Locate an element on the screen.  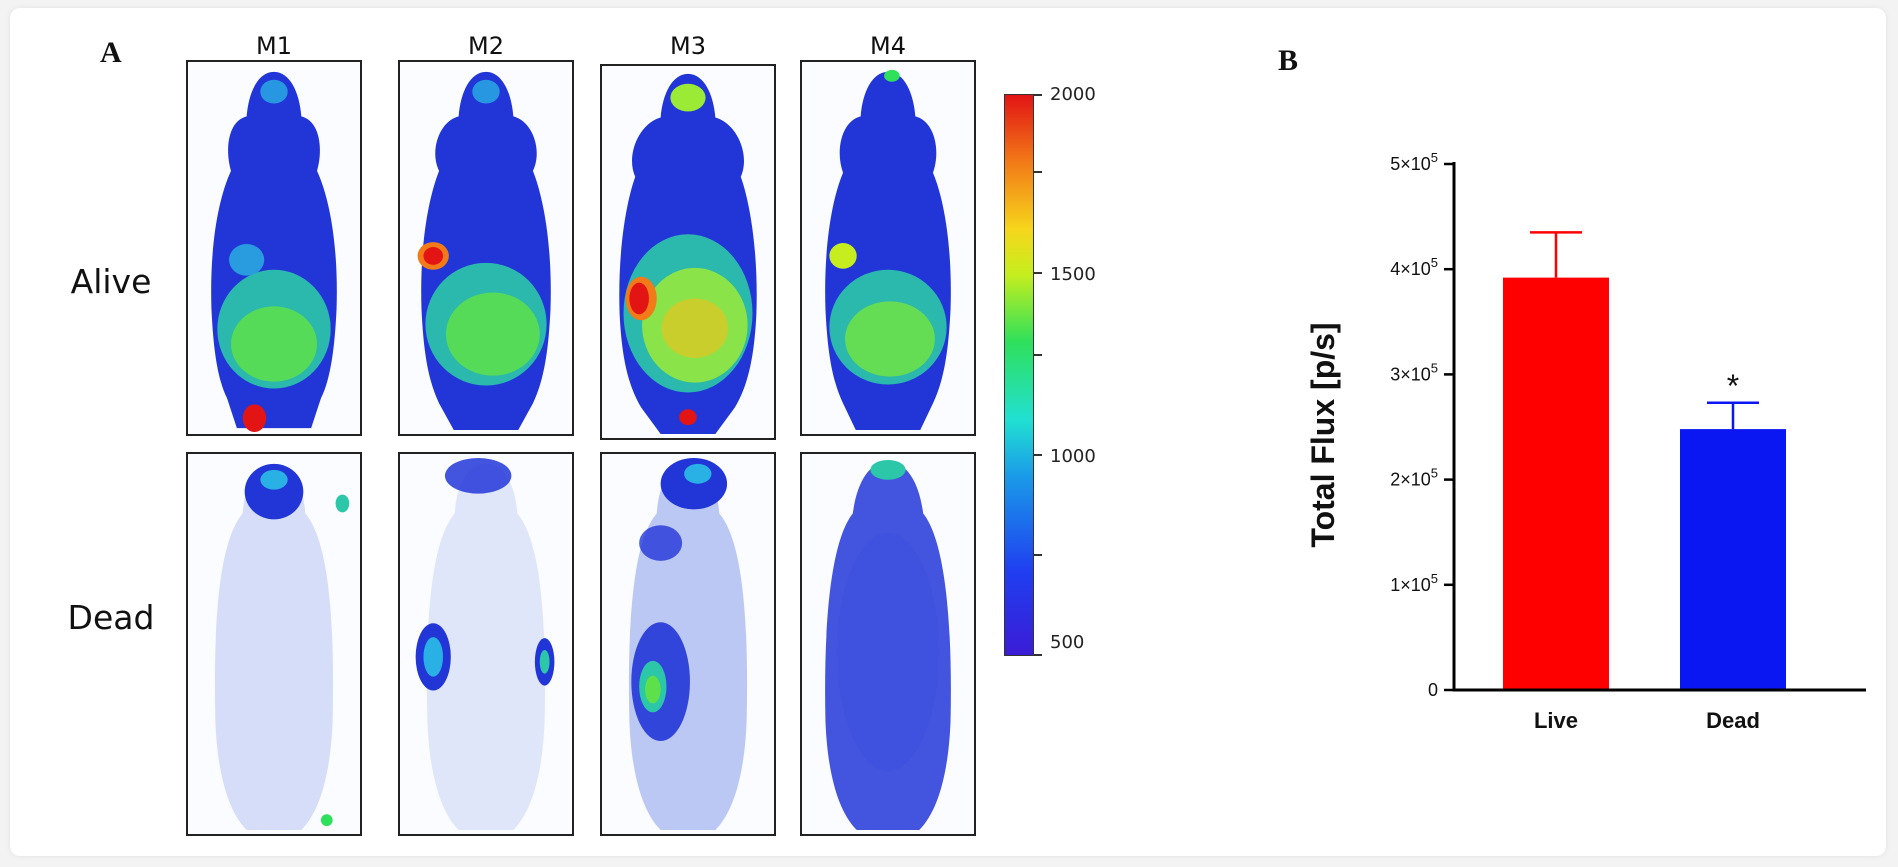
y-tick-label: 0 is located at coordinates (1433, 690).